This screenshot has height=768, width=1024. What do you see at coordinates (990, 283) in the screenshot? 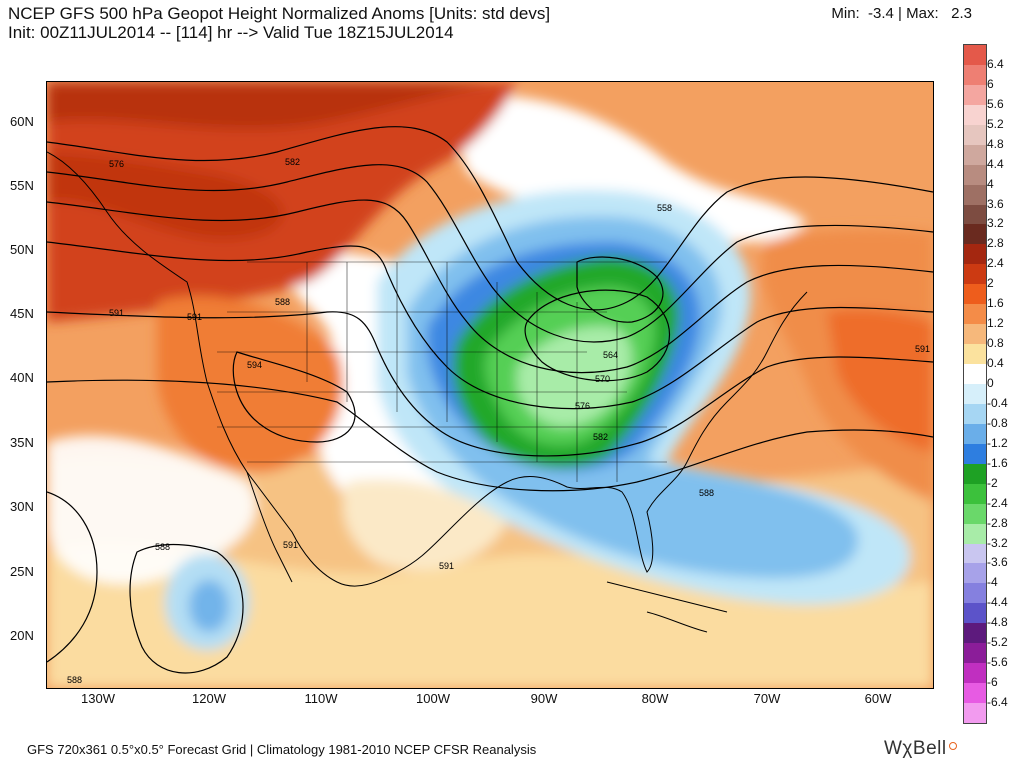
I see `colorbar-tick-label: 2` at bounding box center [990, 283].